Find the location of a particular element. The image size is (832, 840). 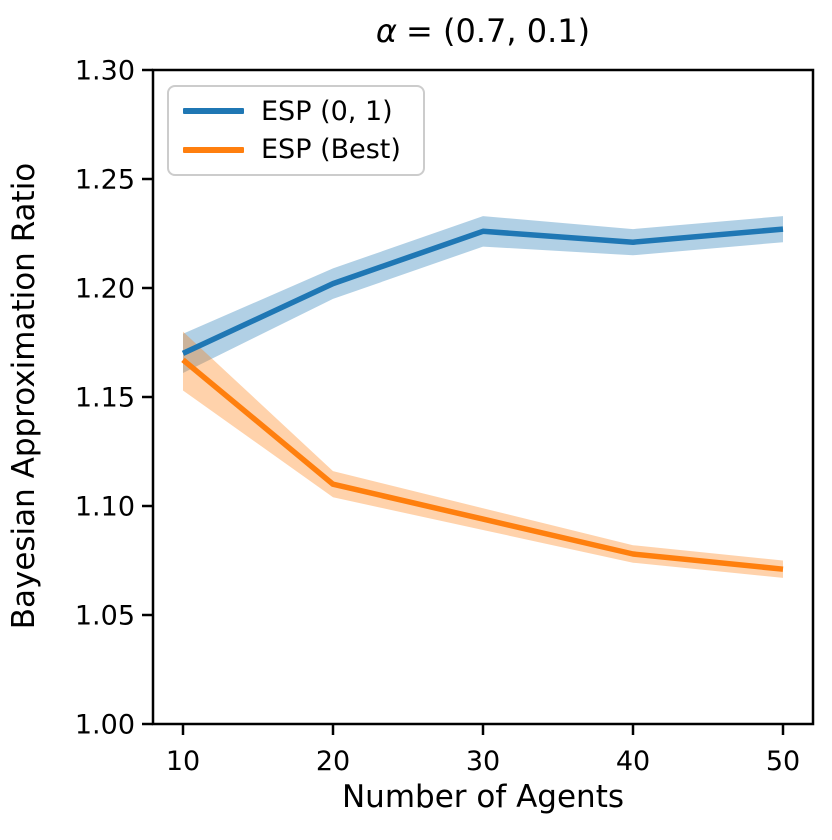

y-tick-label: 1.30 is located at coordinates (105, 71).